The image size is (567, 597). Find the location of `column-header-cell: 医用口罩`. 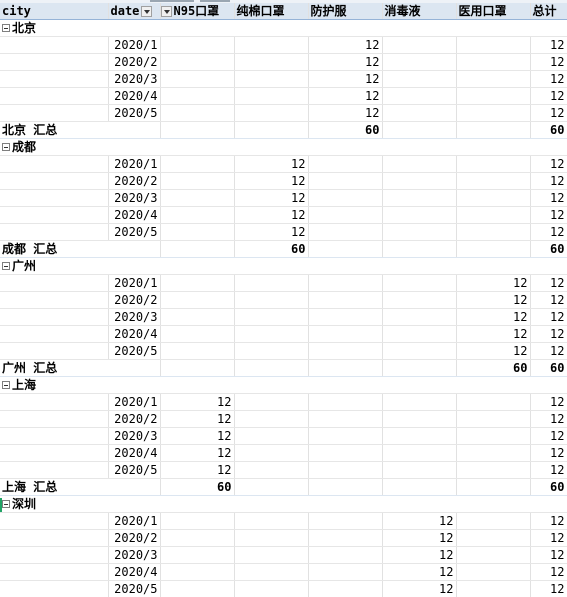

column-header-cell: 医用口罩 is located at coordinates (493, 11).